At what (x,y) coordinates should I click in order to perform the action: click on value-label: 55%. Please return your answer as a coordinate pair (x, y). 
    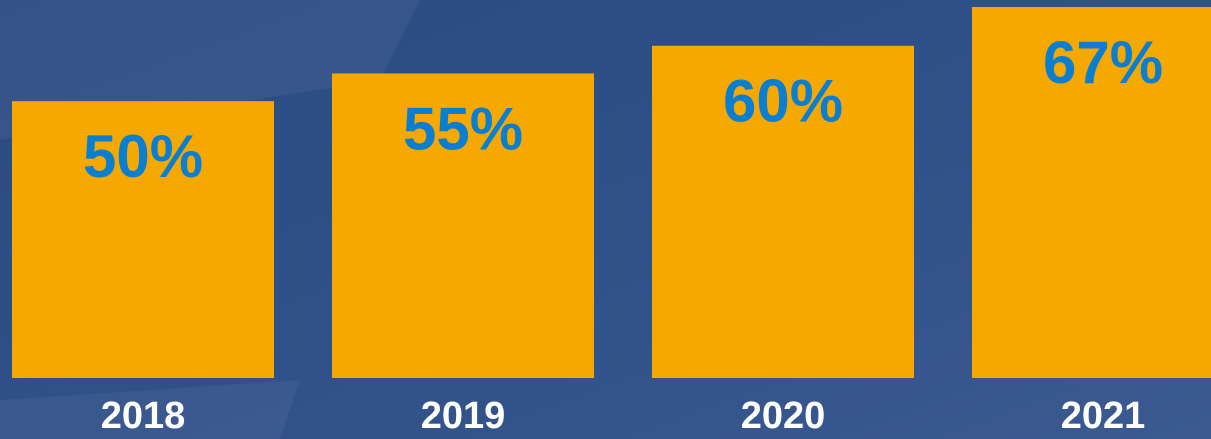
    Looking at the image, I should click on (463, 128).